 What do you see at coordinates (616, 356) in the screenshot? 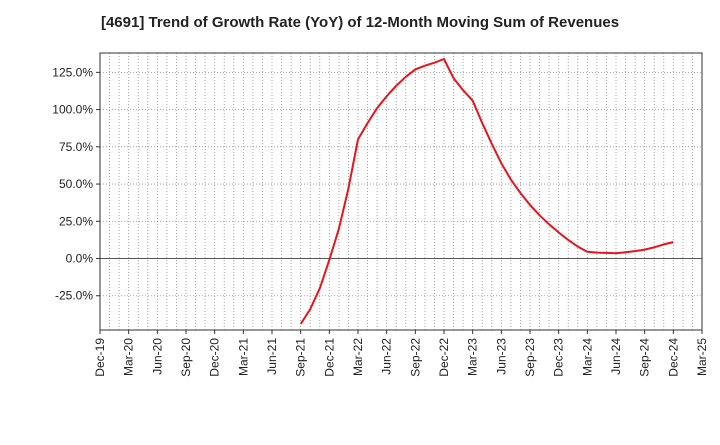
I see `x-tick-label: Jun-24` at bounding box center [616, 356].